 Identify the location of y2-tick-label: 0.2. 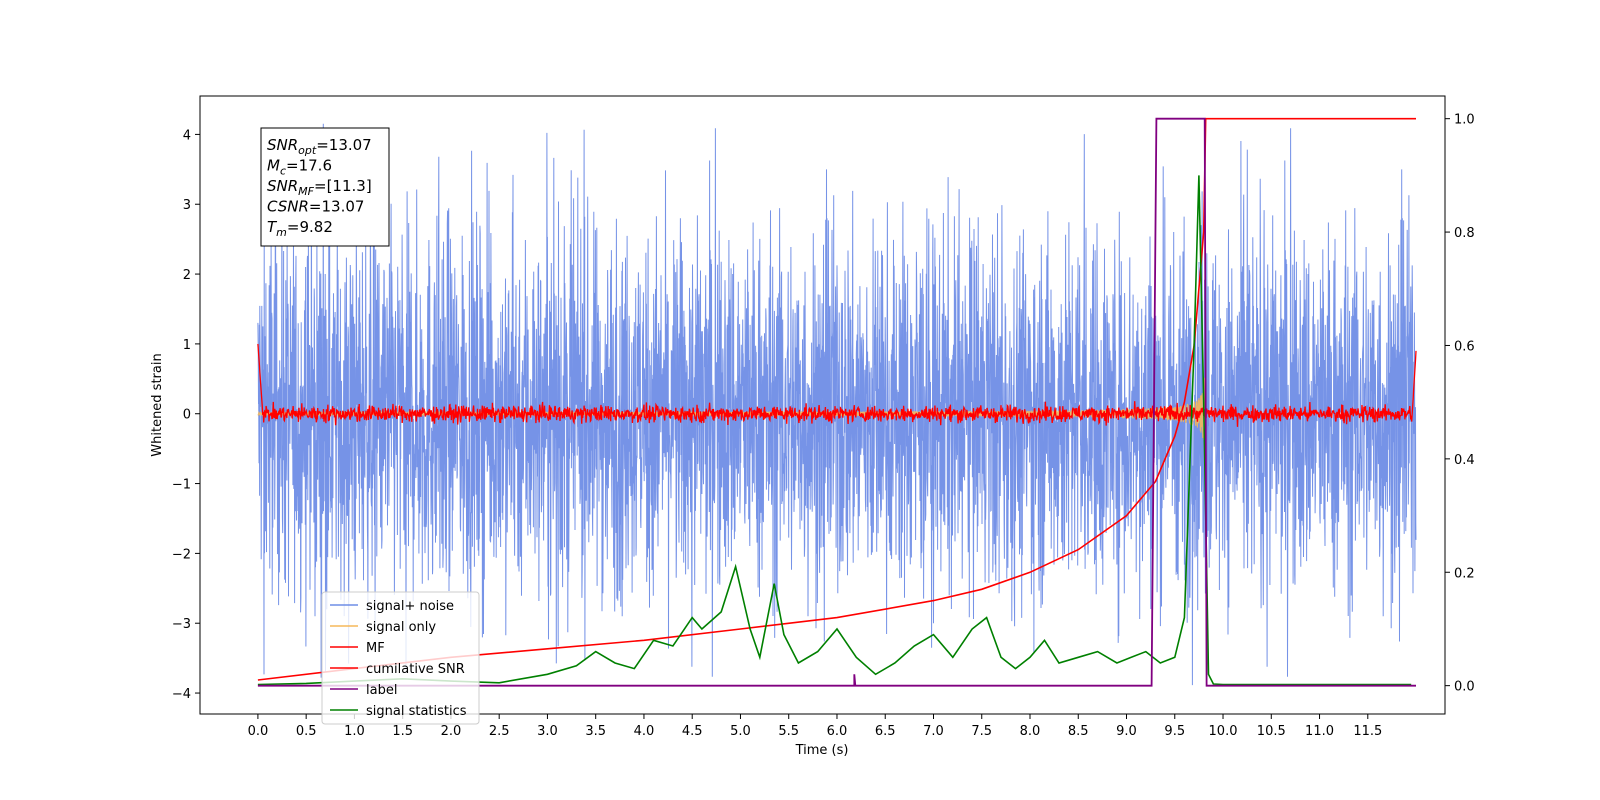
(1464, 573).